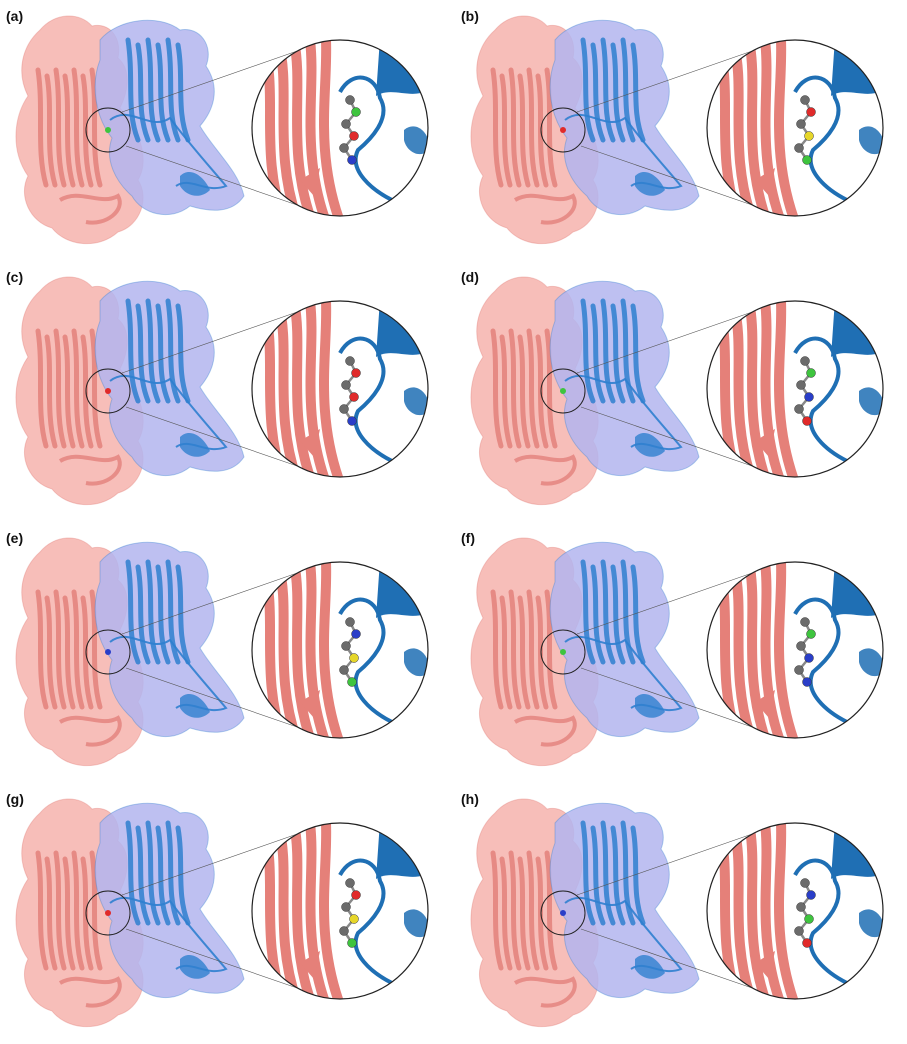 Image resolution: width=907 pixels, height=1044 pixels. Describe the element at coordinates (470, 277) in the screenshot. I see `panel-label: (d)` at that location.